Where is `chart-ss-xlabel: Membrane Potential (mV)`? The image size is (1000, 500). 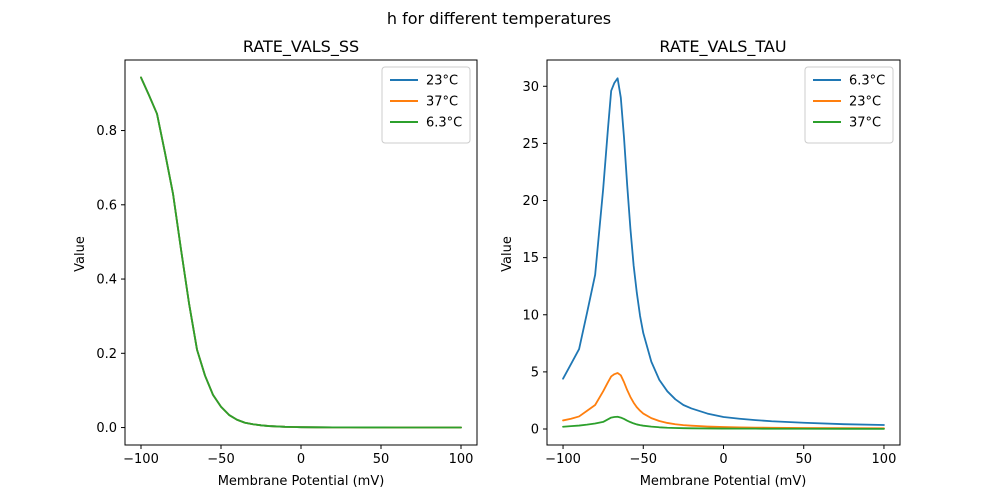
chart-ss-xlabel: Membrane Potential (mV) is located at coordinates (301, 481).